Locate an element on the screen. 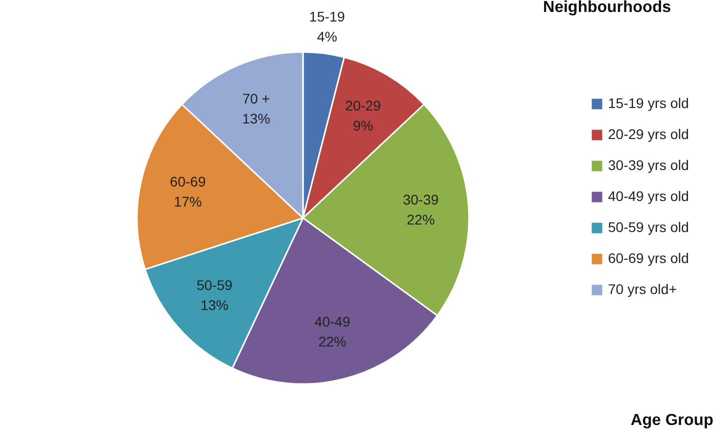 The height and width of the screenshot is (431, 728). data-label: 70 + 13% is located at coordinates (256, 108).